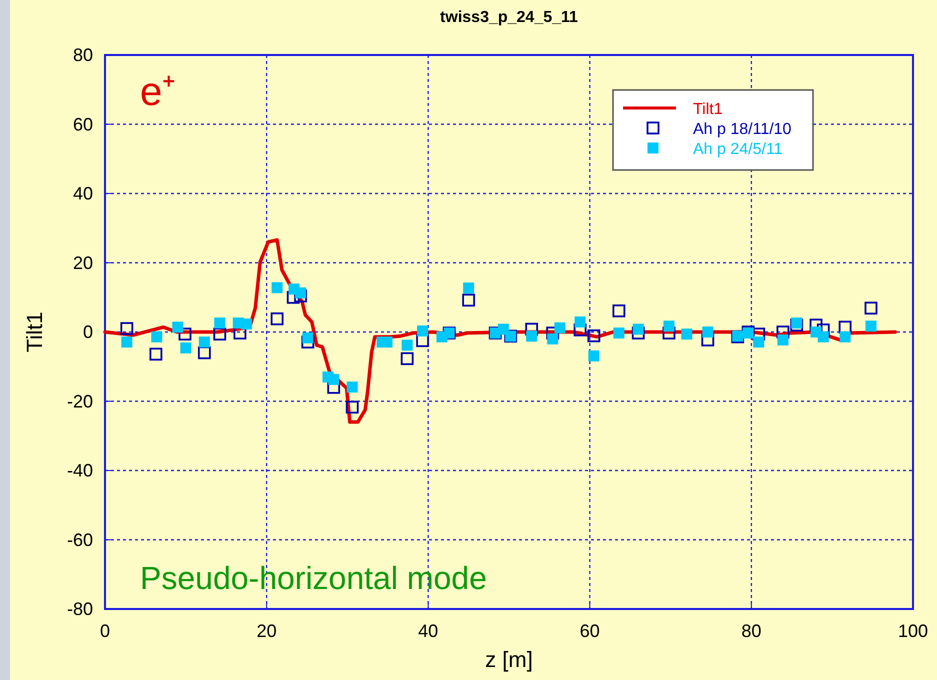 This screenshot has height=680, width=937. What do you see at coordinates (751, 631) in the screenshot?
I see `x-tick-label: 80` at bounding box center [751, 631].